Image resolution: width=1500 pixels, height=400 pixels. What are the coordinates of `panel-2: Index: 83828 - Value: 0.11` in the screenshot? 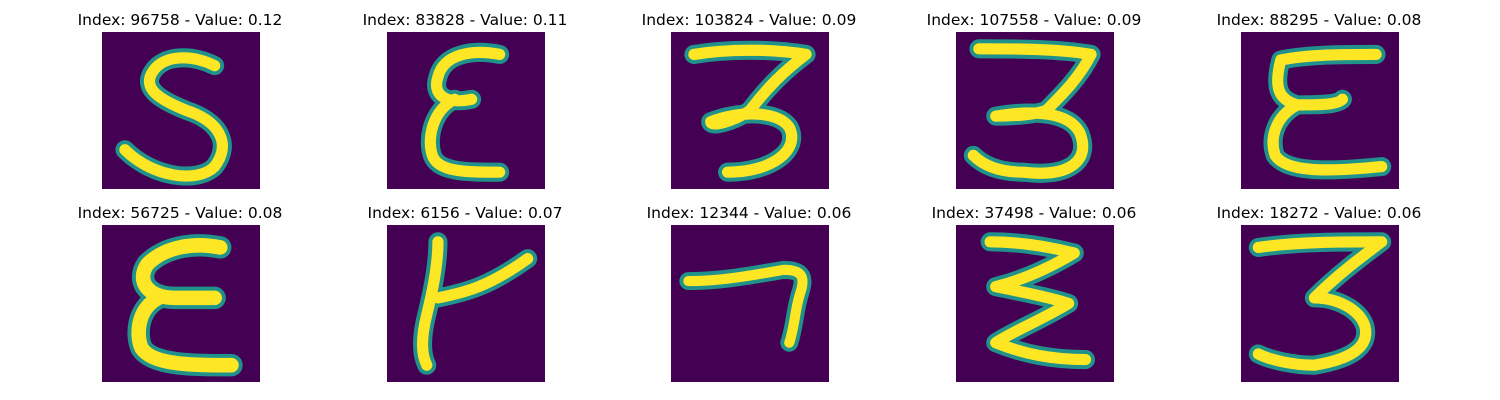 It's located at (465, 105).